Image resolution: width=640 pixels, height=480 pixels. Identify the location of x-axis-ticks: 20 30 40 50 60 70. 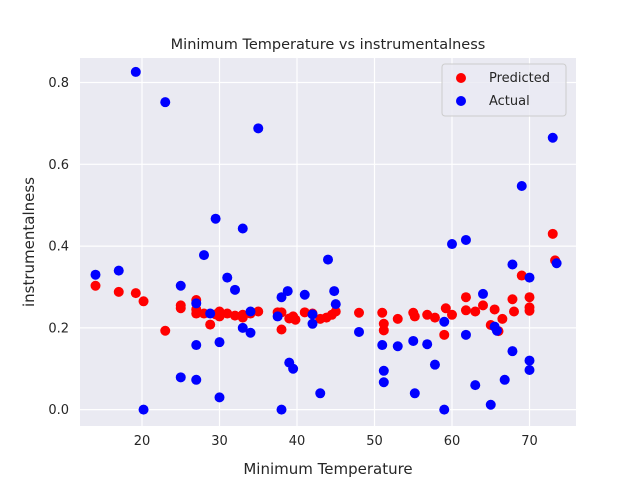
(336, 441).